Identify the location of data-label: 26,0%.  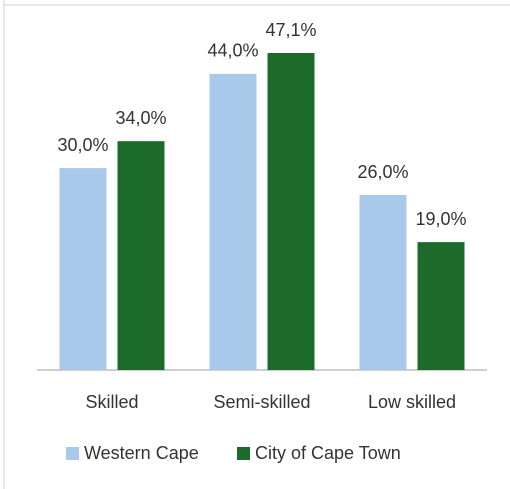
(382, 172).